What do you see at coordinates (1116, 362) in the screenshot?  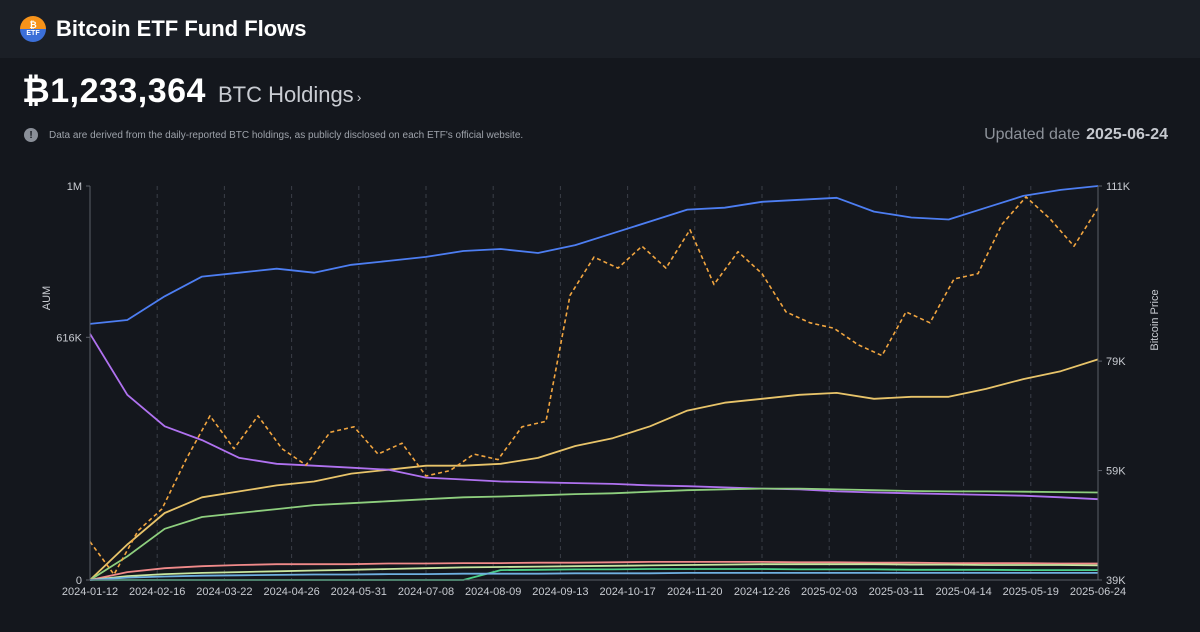 I see `y2-tick-label: 79K` at bounding box center [1116, 362].